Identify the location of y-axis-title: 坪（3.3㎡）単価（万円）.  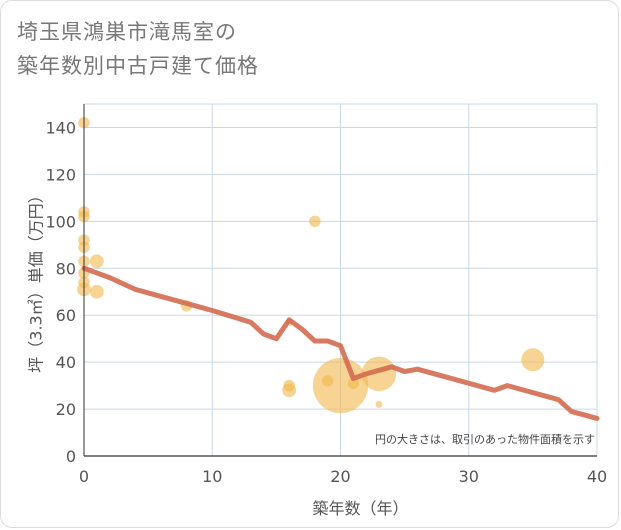
(36, 279).